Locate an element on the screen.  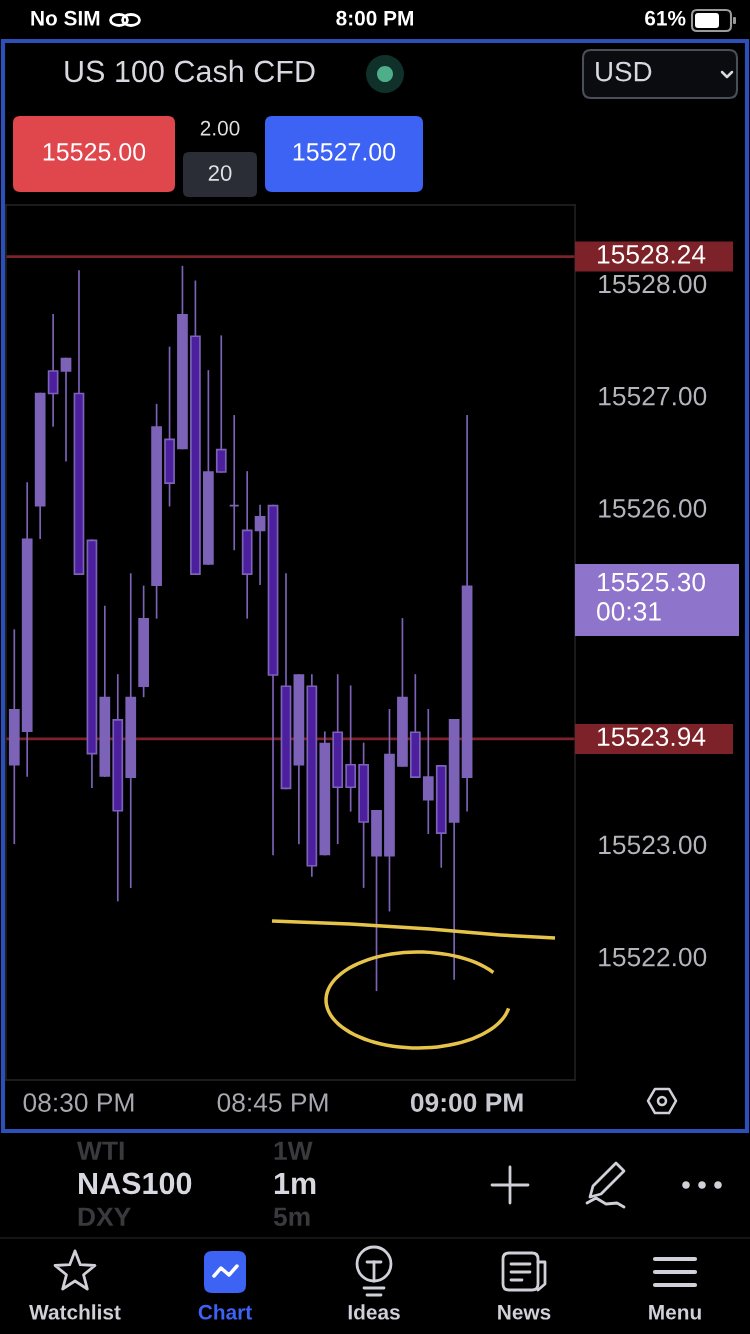
text: 15527.00 is located at coordinates (344, 152).